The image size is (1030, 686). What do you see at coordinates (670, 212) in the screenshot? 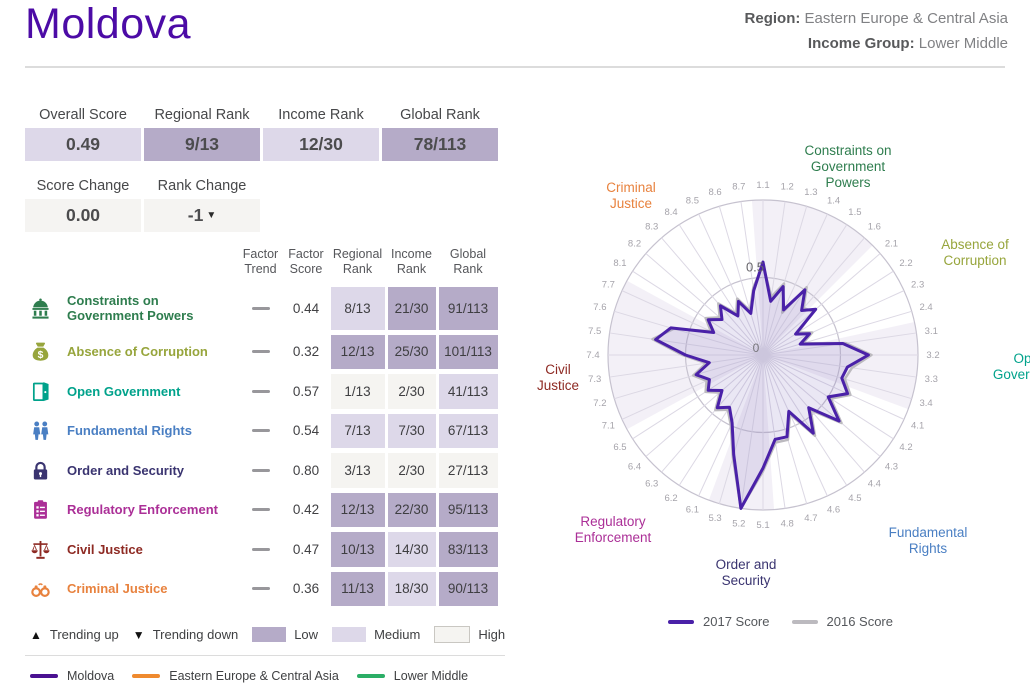
I see `radar-subfactor-tick: 8.4` at bounding box center [670, 212].